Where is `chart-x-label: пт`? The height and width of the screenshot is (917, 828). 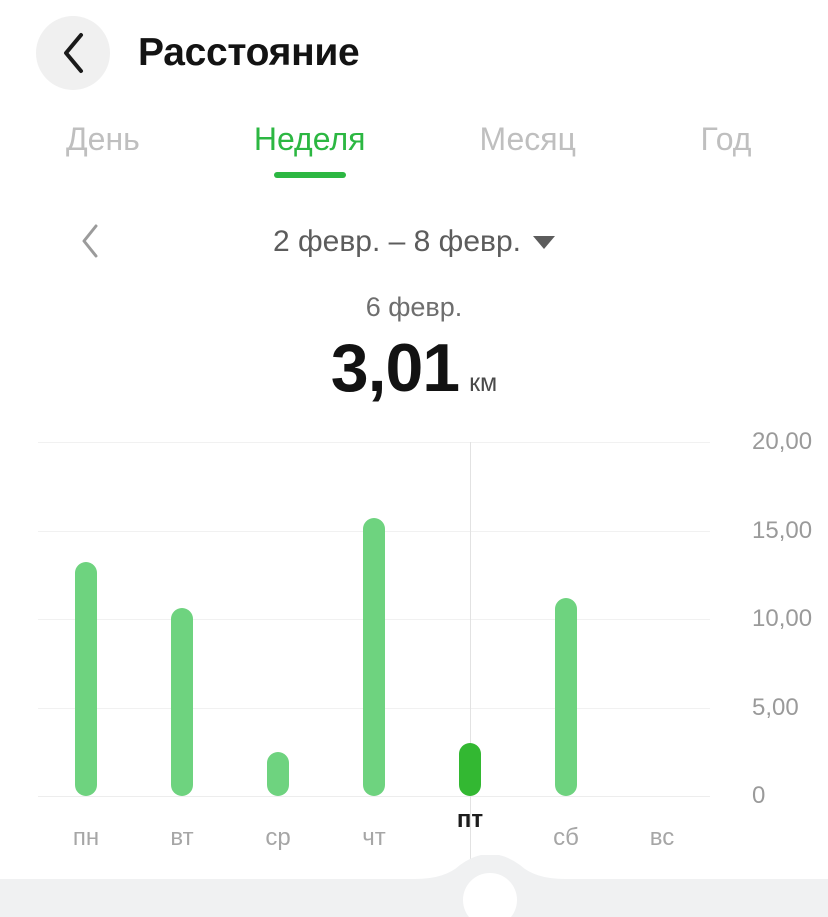
chart-x-label: пт is located at coordinates (470, 819).